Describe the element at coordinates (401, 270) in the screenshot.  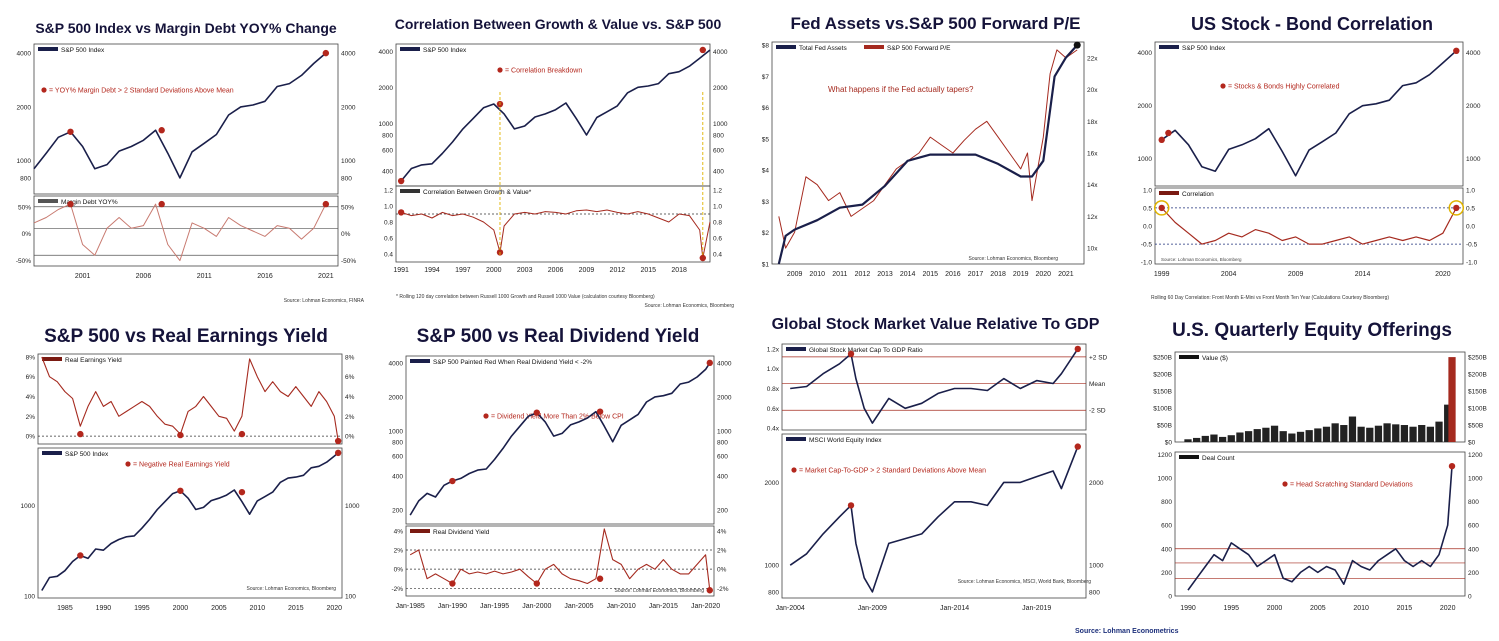
I see `x-tick: 1991` at that location.